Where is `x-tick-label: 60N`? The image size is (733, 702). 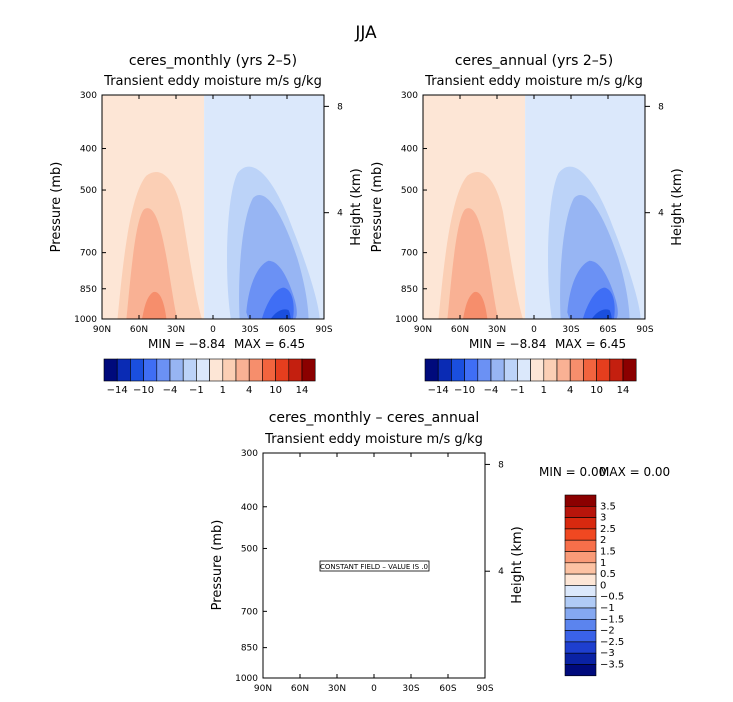 x-tick-label: 60N is located at coordinates (139, 330).